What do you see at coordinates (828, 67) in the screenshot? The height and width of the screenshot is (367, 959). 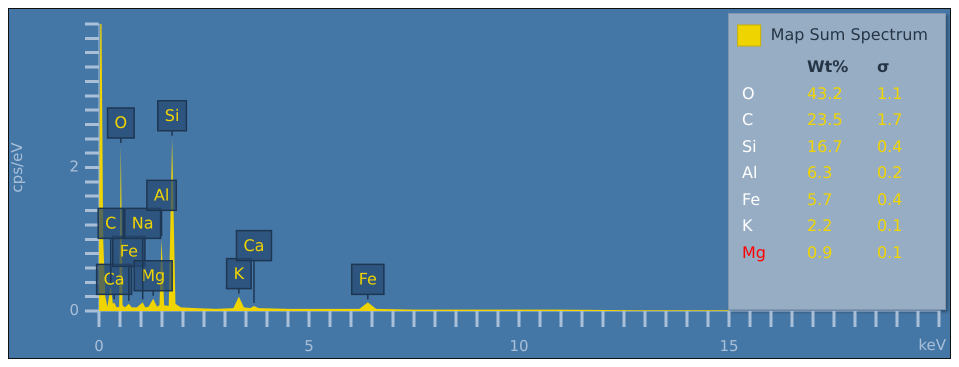 I see `series-label: Wt%` at bounding box center [828, 67].